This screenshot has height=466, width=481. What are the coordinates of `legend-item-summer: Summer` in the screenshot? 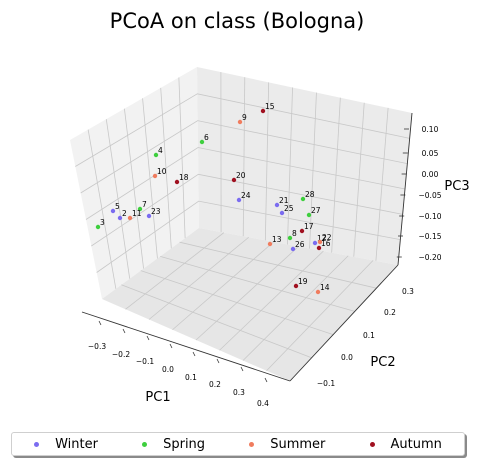 It's located at (287, 444).